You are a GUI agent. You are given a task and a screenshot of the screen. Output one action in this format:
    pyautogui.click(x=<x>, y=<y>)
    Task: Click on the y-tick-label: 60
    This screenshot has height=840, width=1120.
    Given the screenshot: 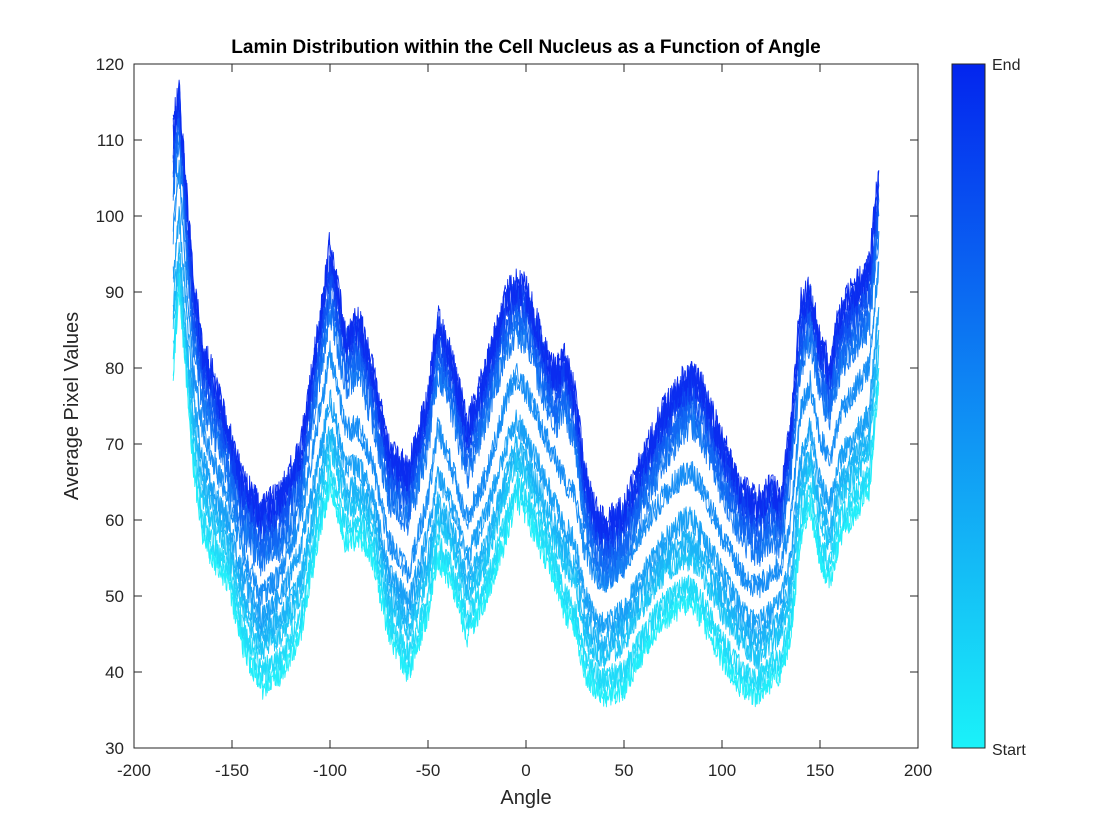 What is the action you would take?
    pyautogui.click(x=114, y=520)
    